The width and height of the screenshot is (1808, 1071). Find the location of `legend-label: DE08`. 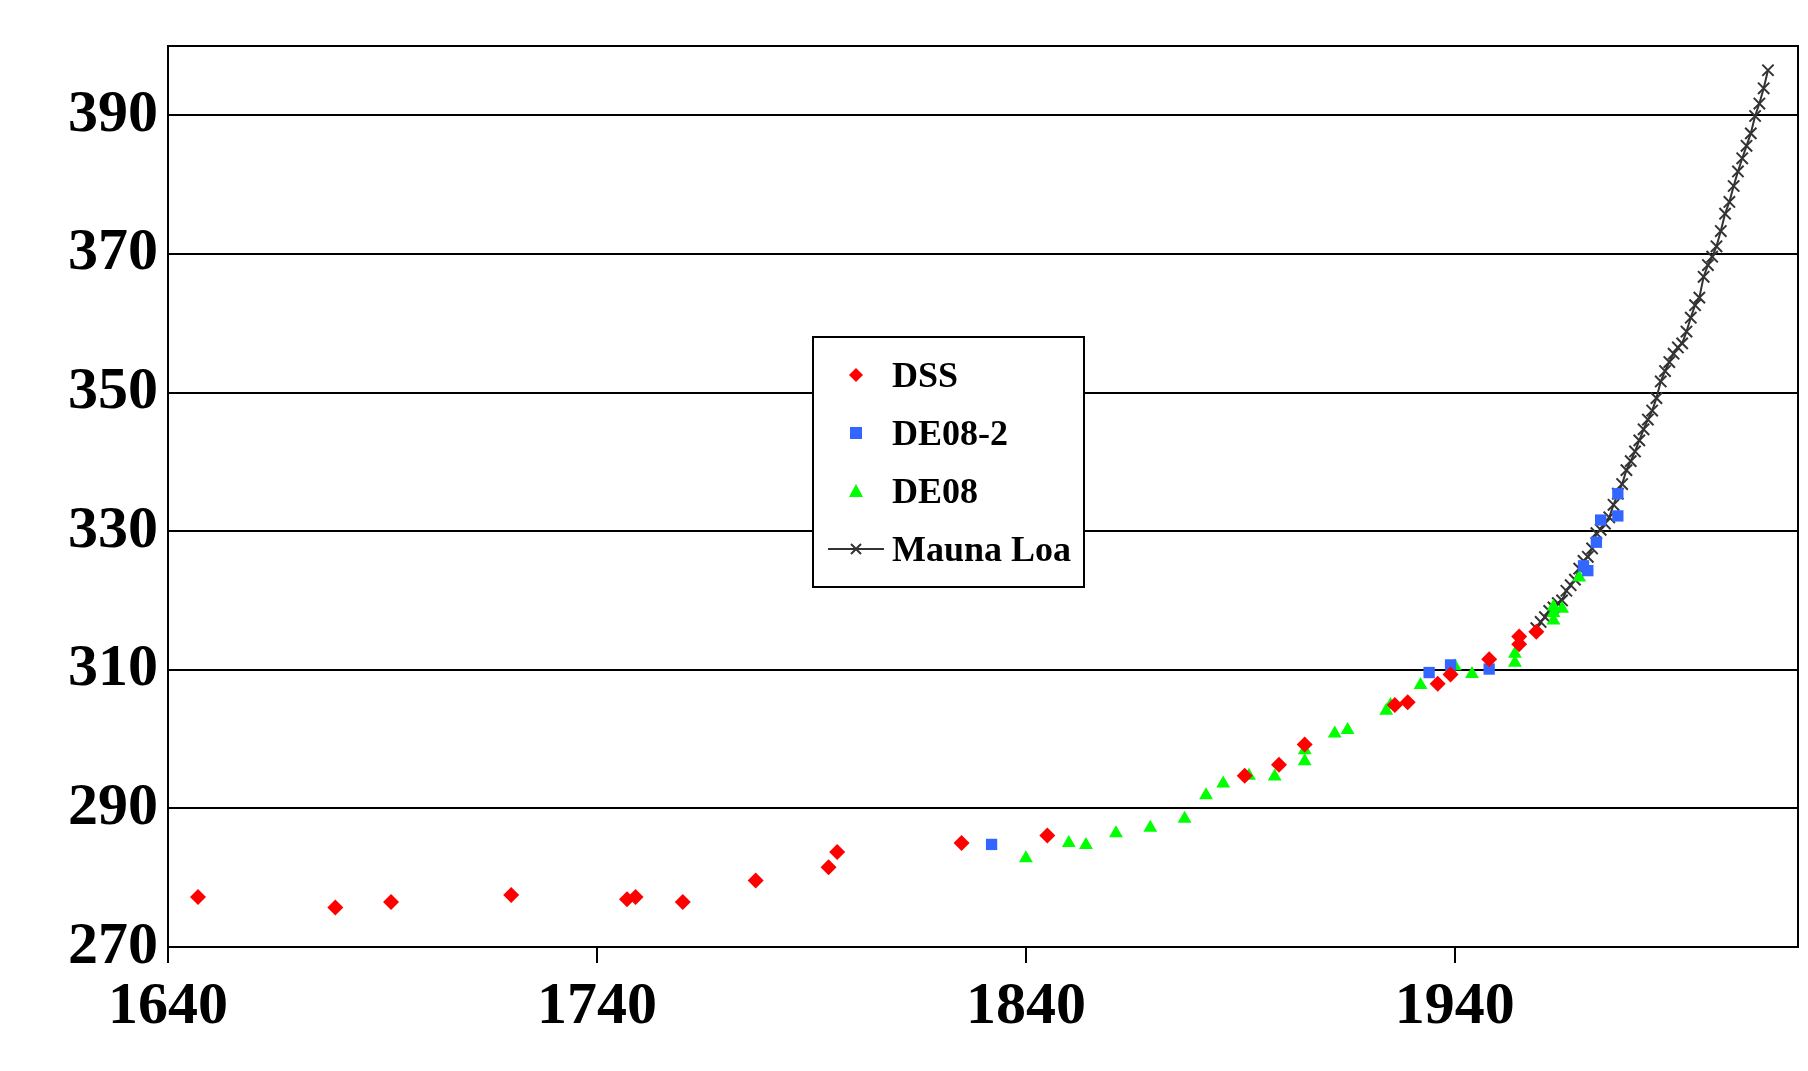

legend-label: DE08 is located at coordinates (935, 491).